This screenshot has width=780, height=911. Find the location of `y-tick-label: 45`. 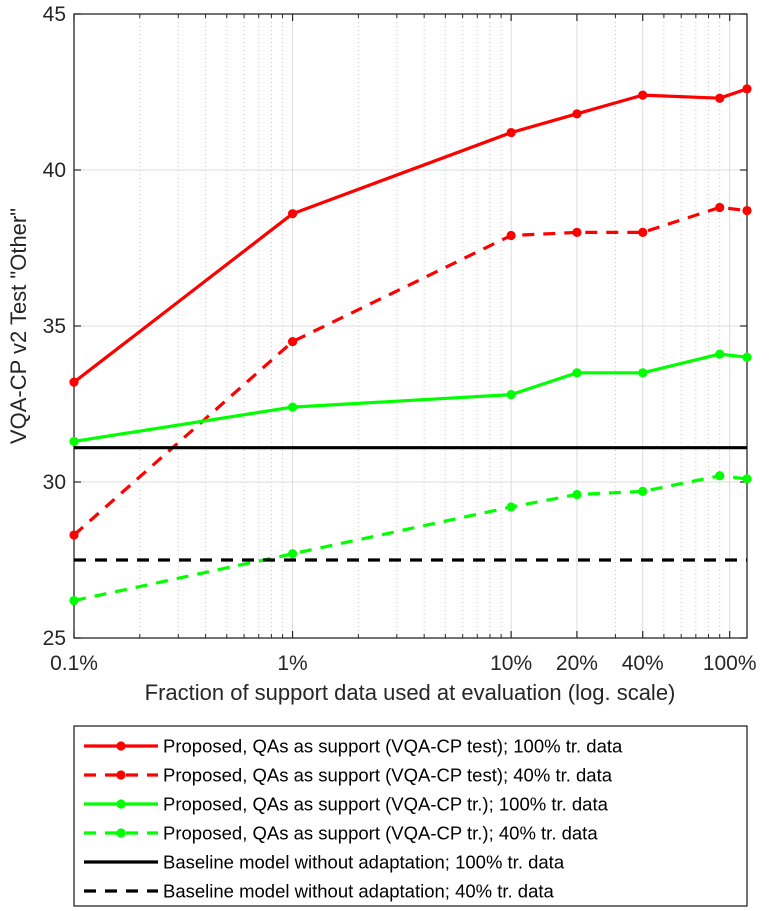

y-tick-label: 45 is located at coordinates (54, 14).